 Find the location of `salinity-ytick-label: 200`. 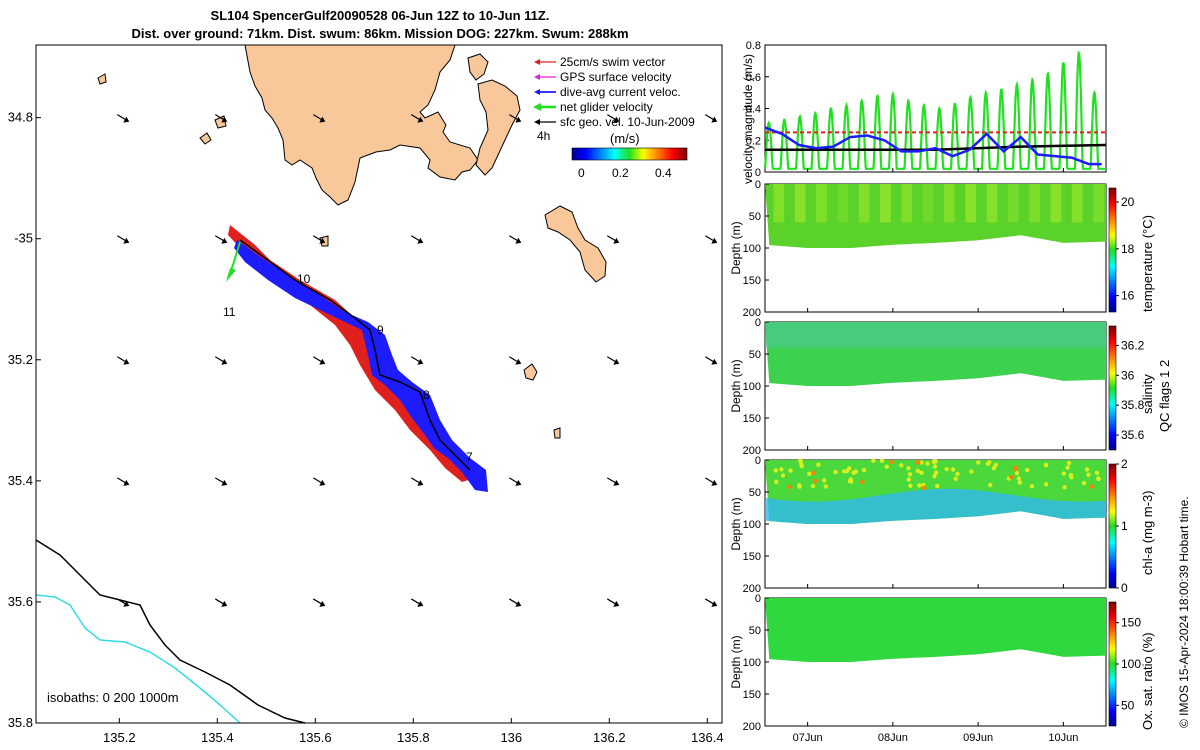

salinity-ytick-label: 200 is located at coordinates (752, 451).